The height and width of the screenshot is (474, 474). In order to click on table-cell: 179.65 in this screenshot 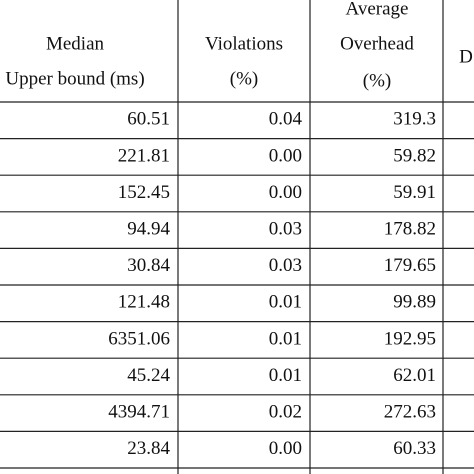, I will do `click(410, 265)`.